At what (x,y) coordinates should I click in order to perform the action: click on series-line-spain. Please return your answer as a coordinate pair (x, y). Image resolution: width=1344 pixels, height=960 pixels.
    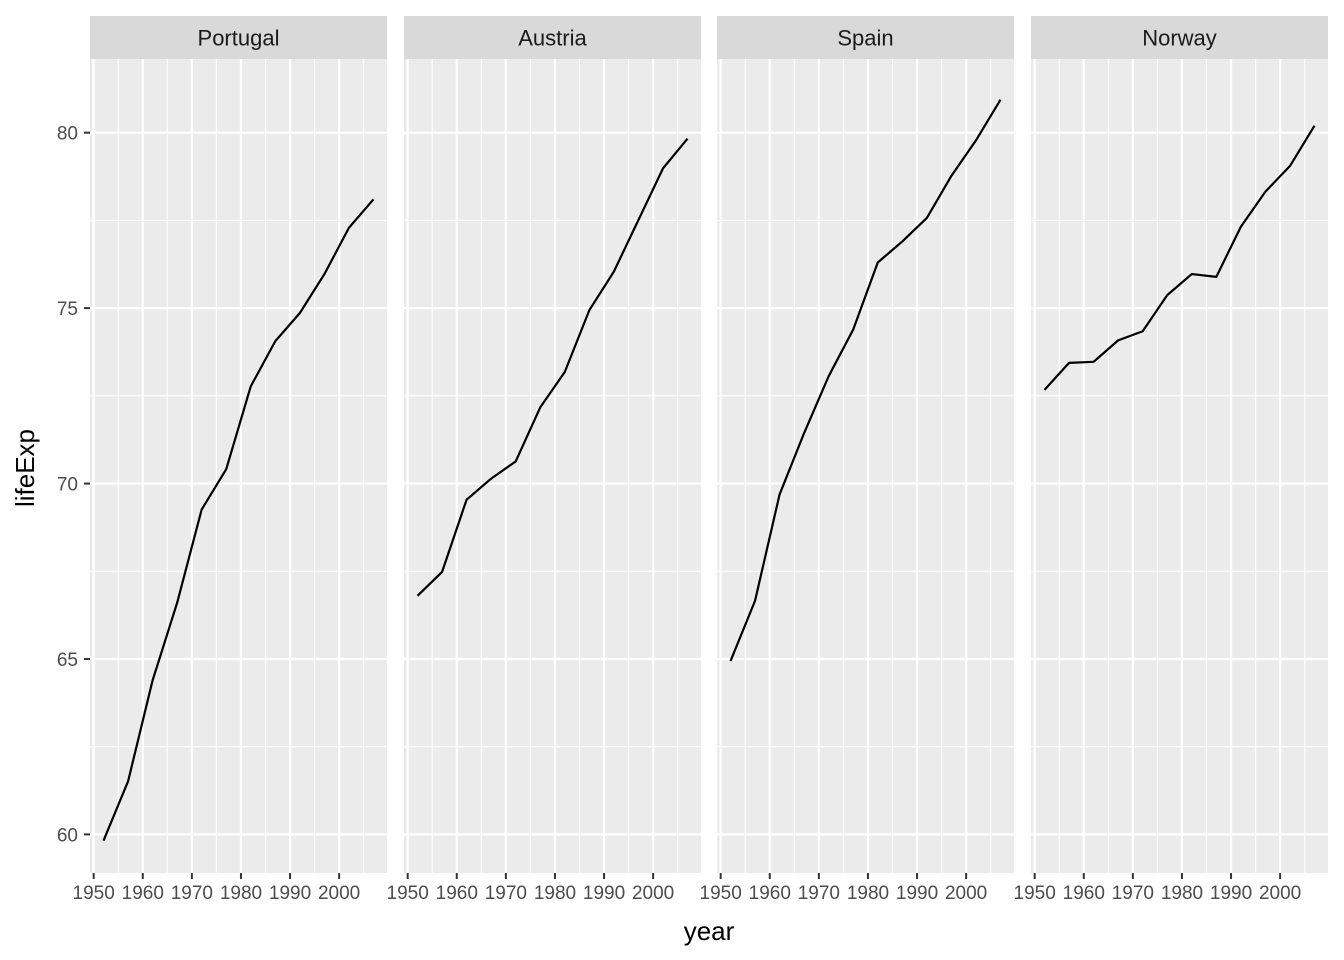
    Looking at the image, I should click on (865, 380).